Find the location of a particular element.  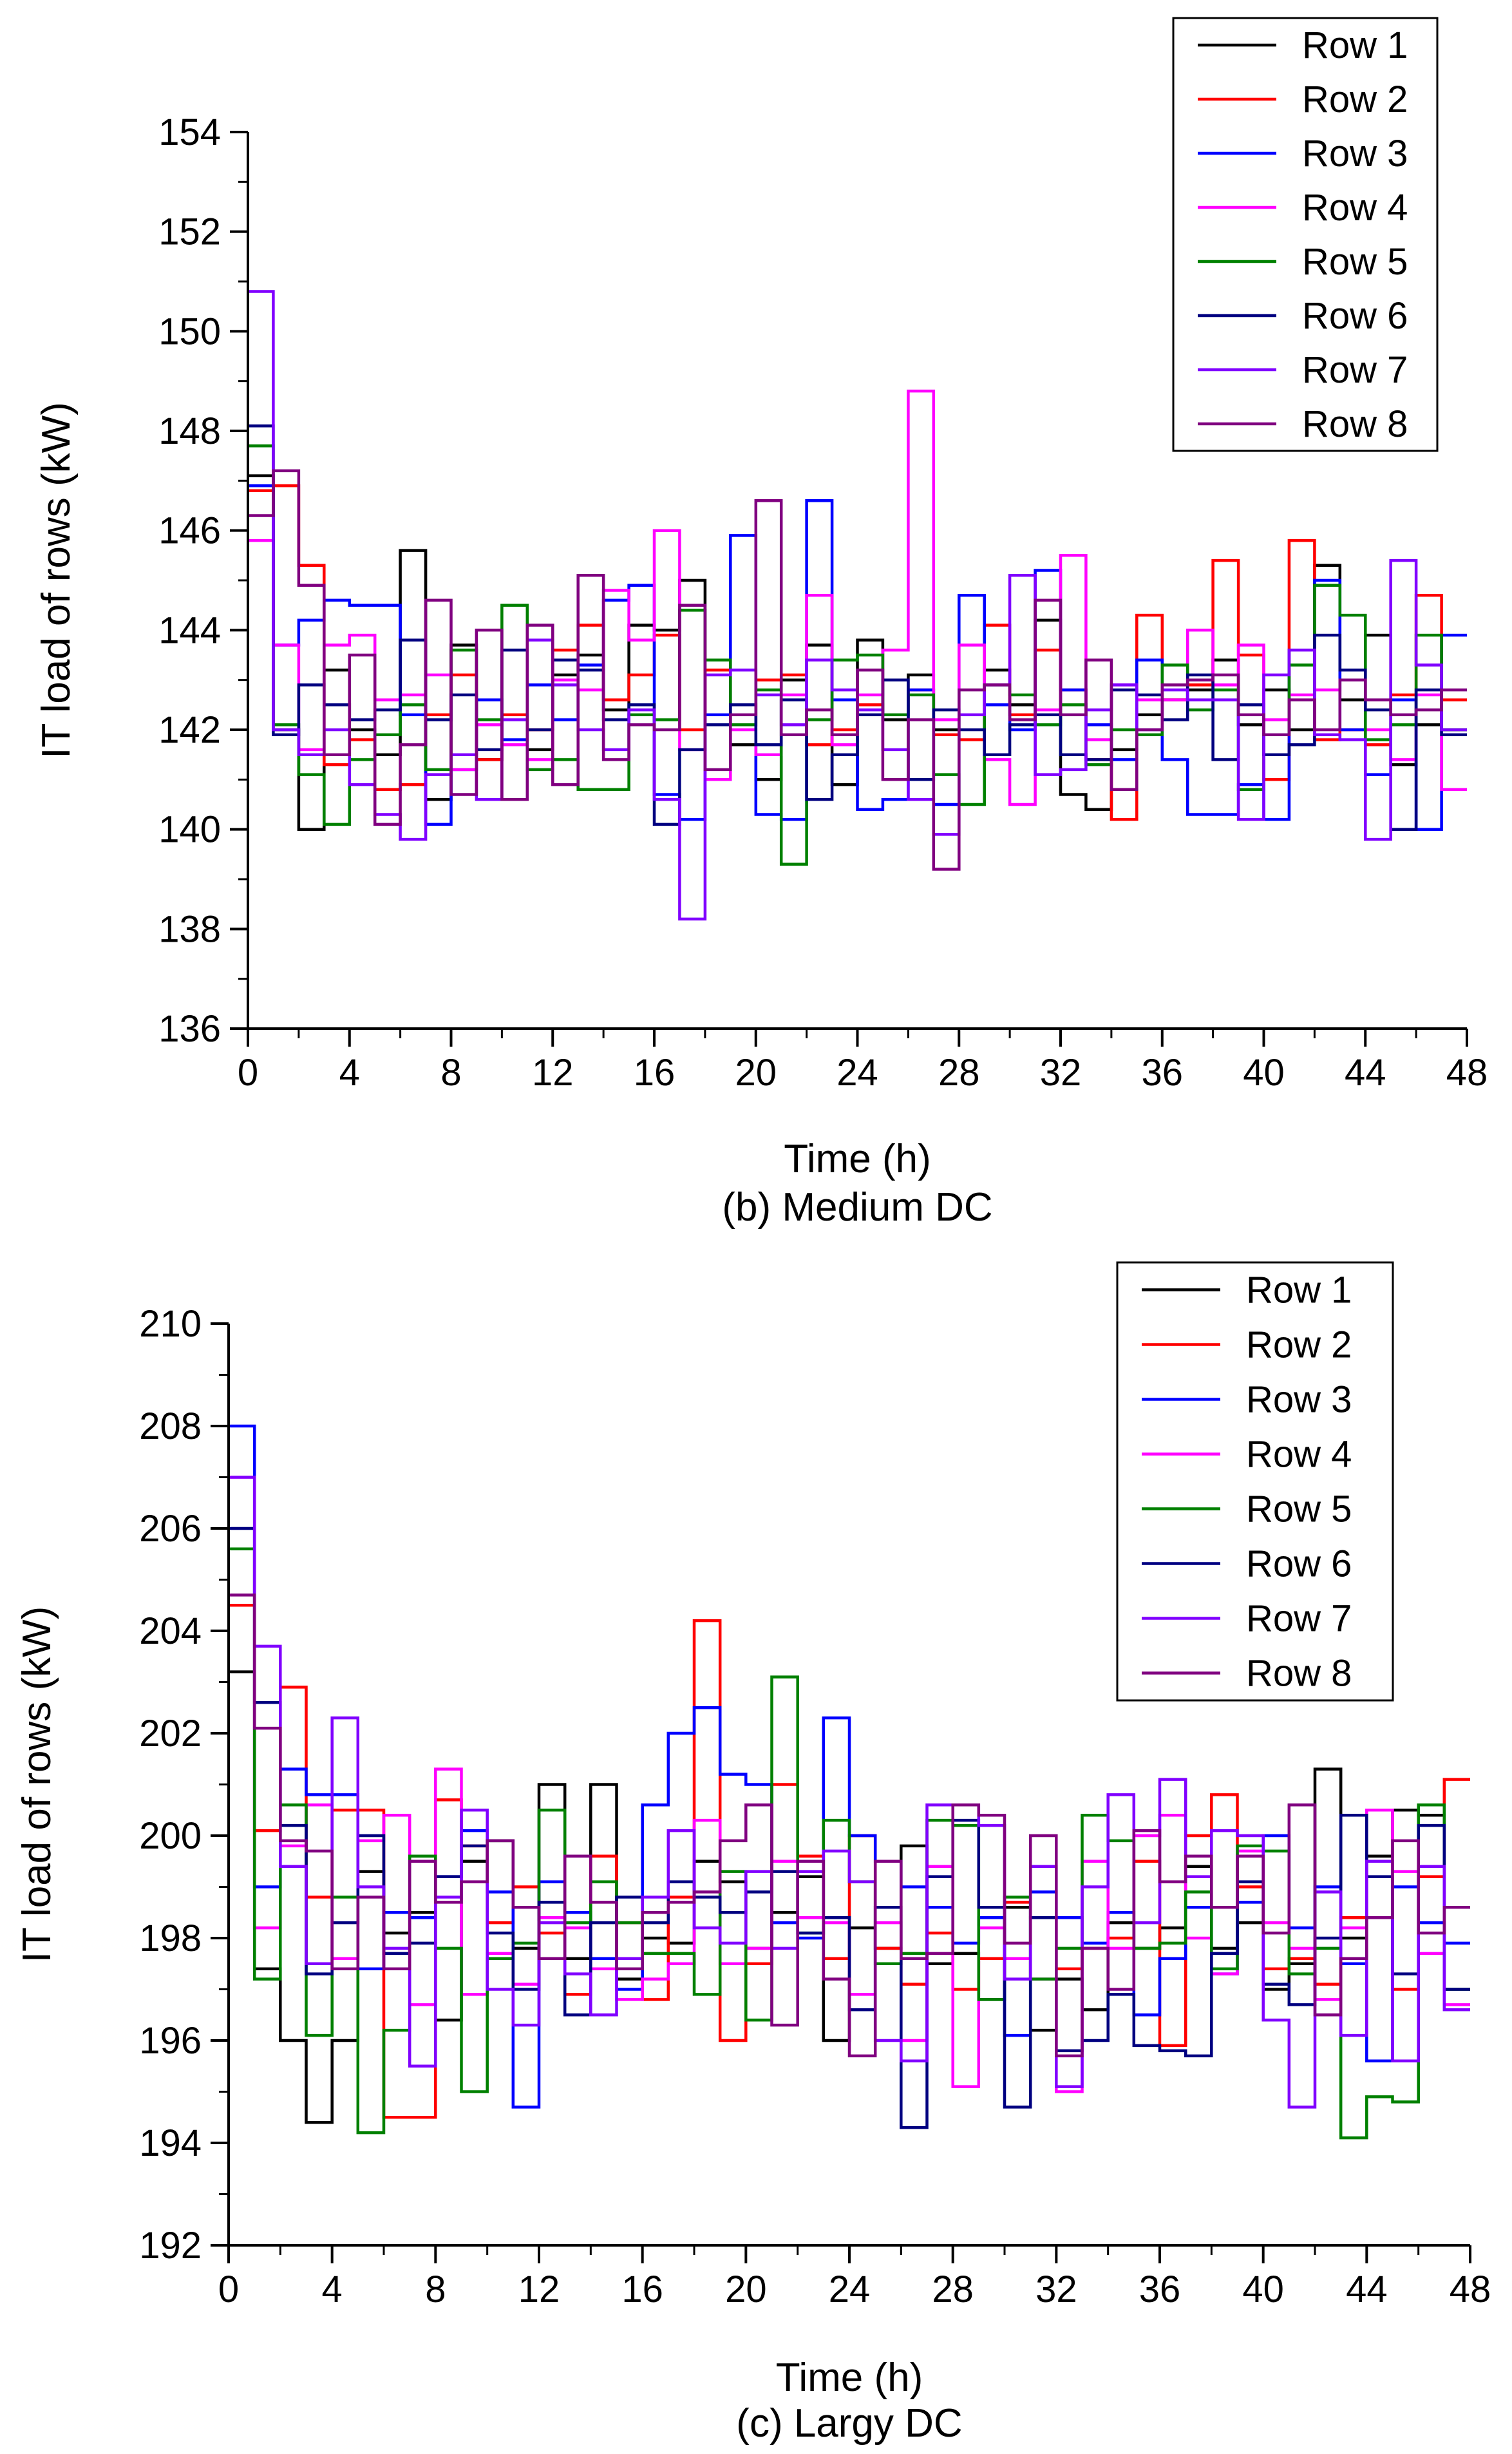

y-tick-label: 142 is located at coordinates (189, 730).